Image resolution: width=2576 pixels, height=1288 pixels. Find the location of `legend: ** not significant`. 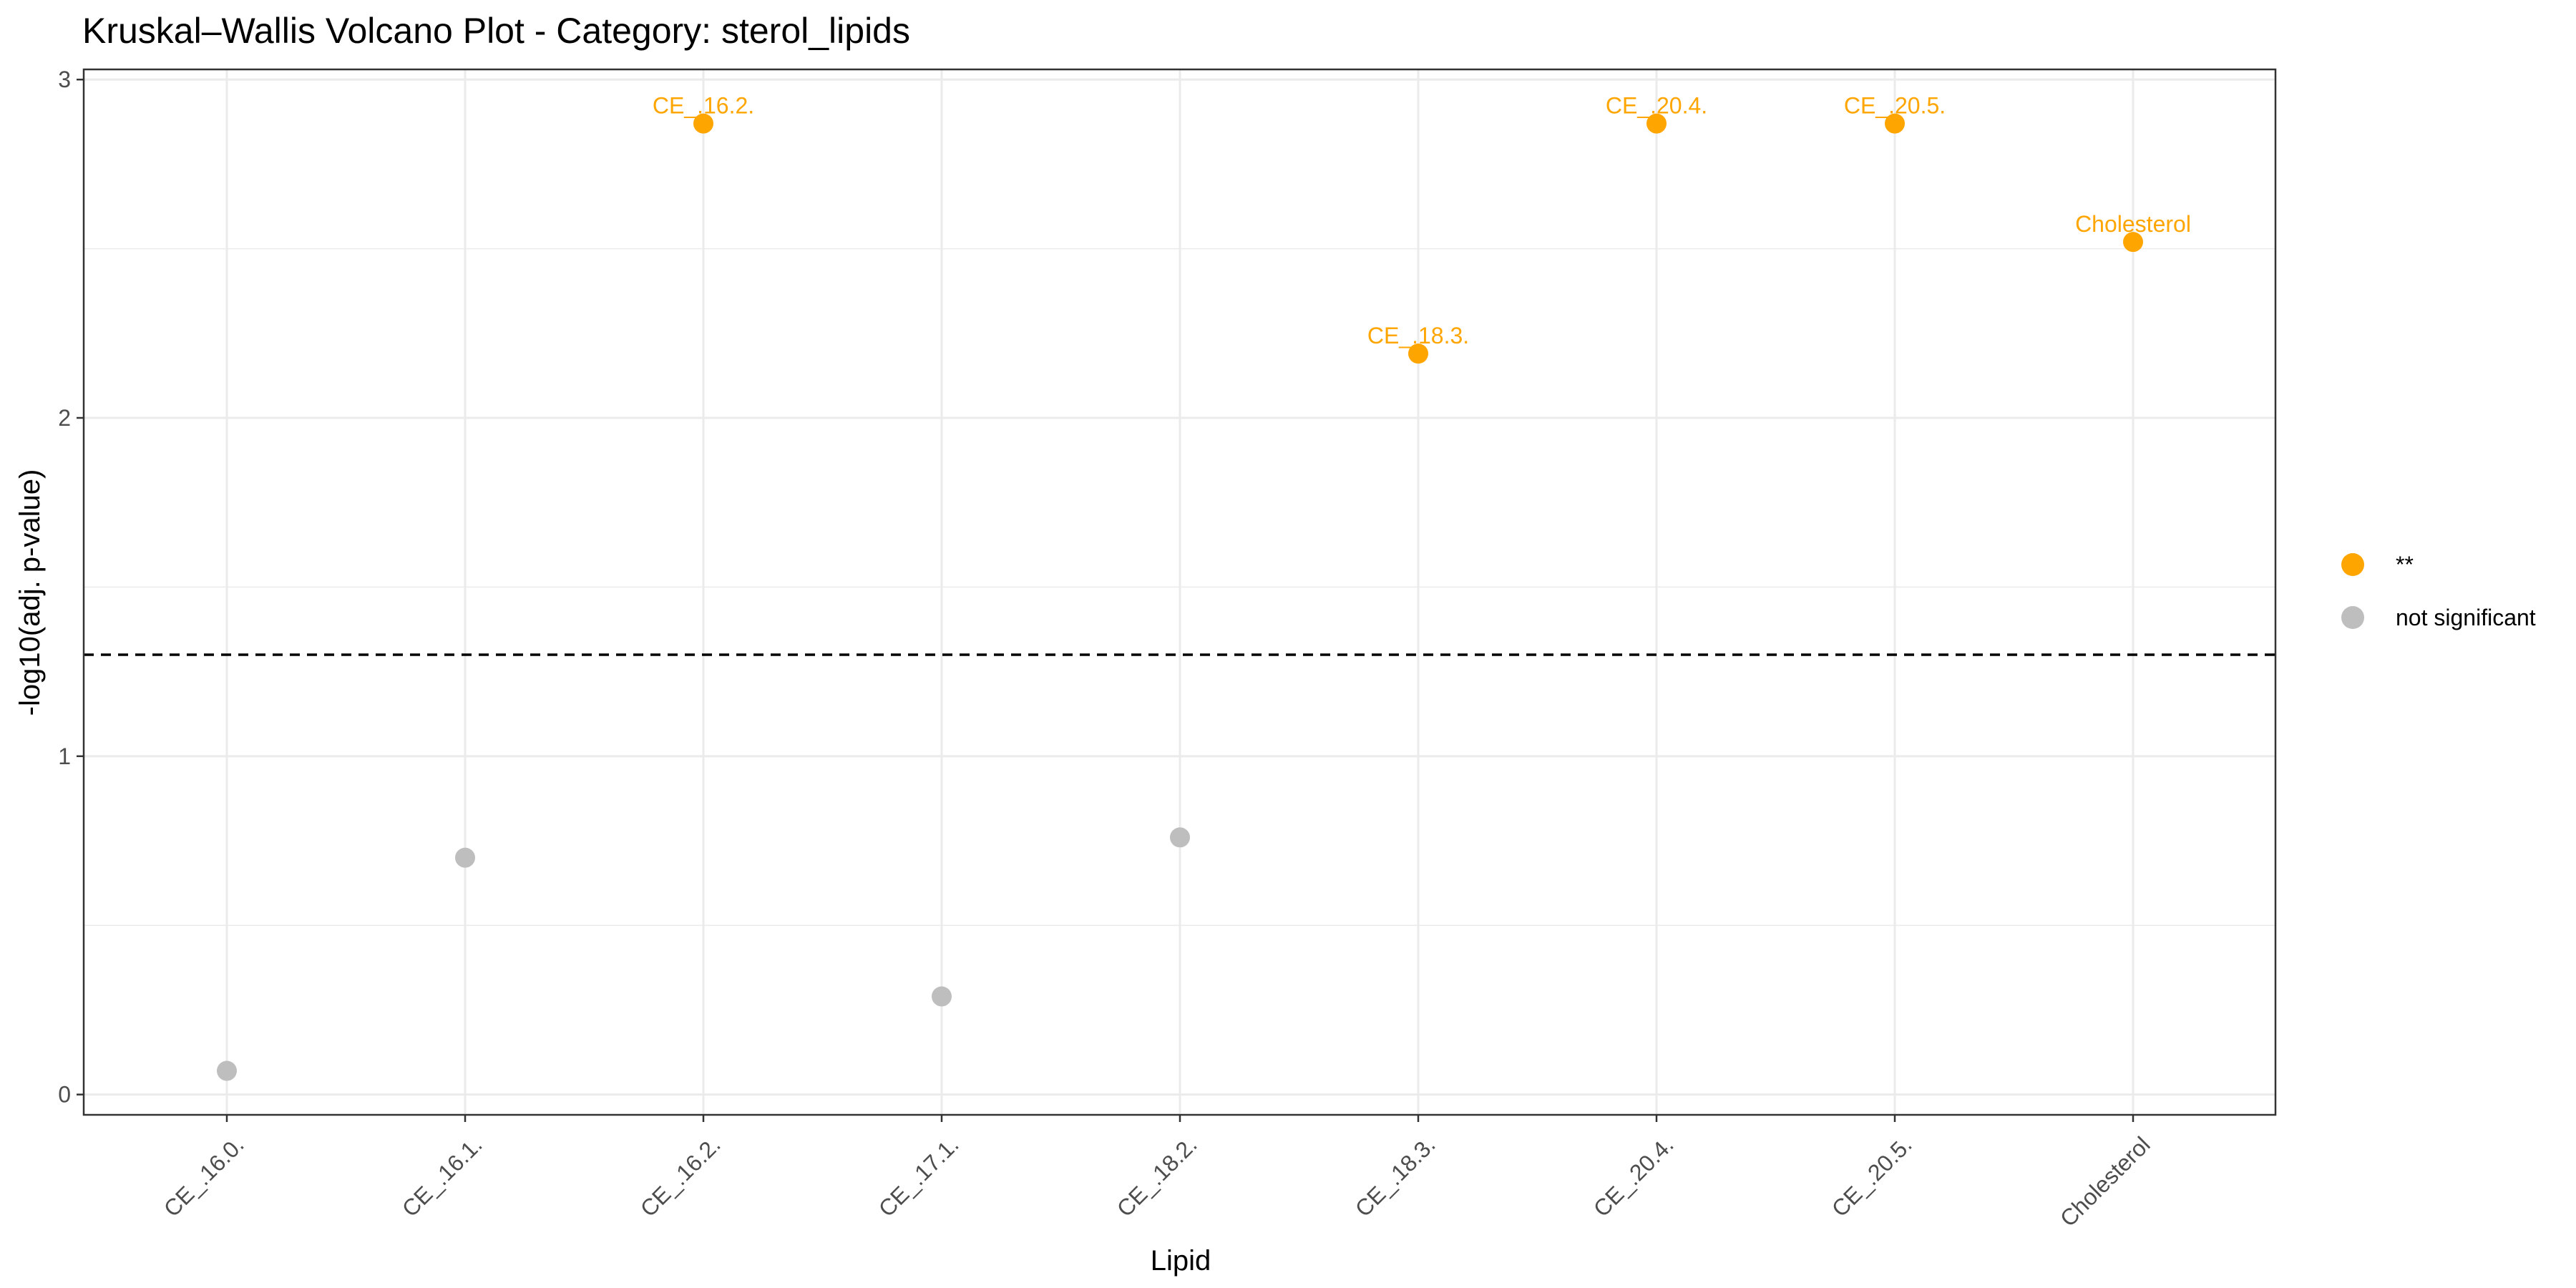

legend: ** not significant is located at coordinates (2438, 591).